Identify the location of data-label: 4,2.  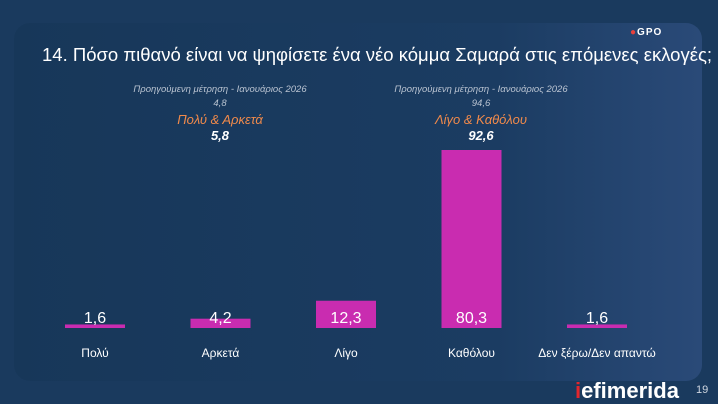
(220, 318).